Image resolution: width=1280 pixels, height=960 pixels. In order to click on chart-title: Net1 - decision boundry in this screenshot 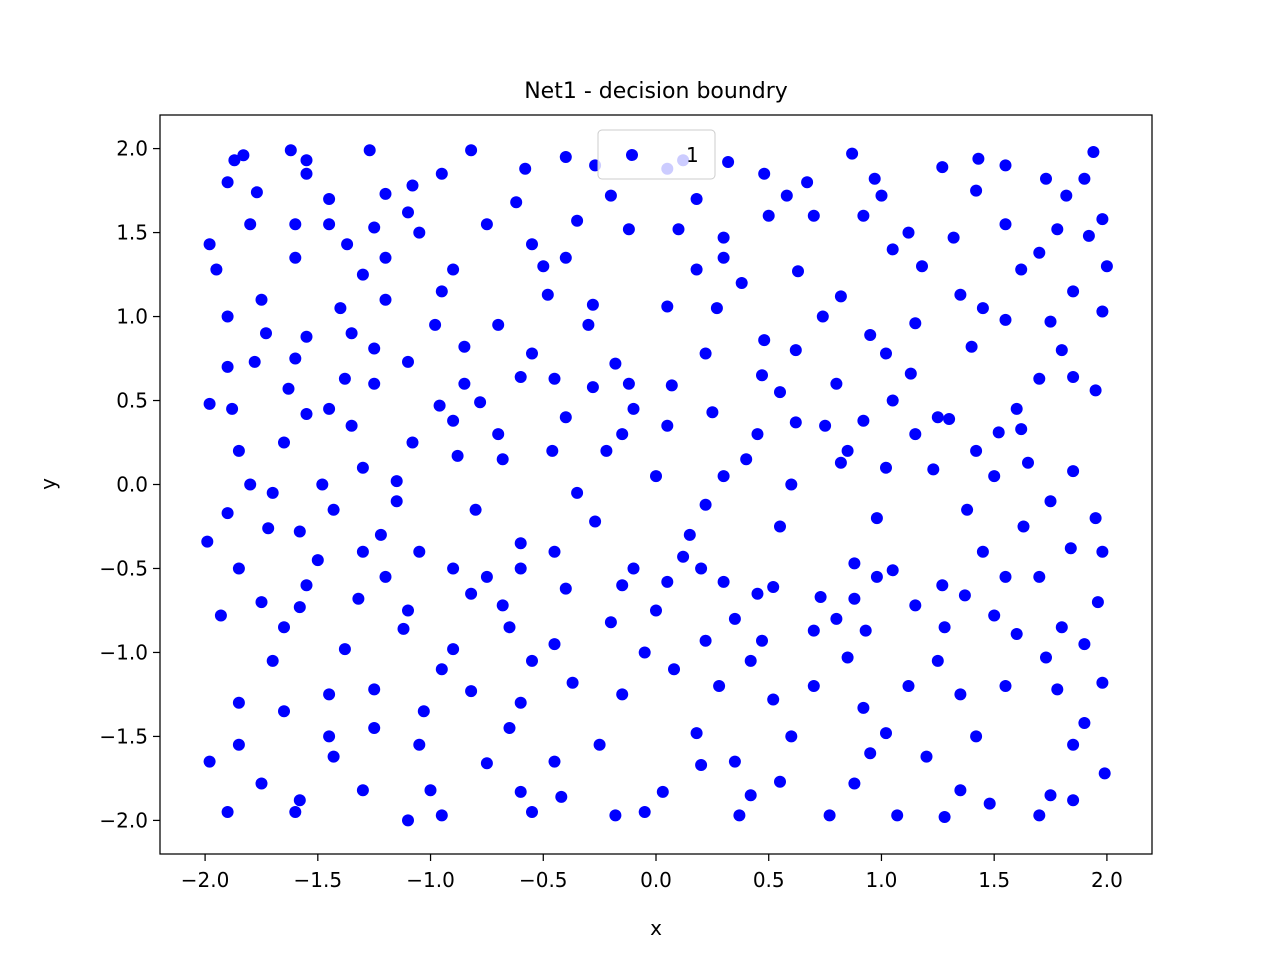, I will do `click(656, 91)`.